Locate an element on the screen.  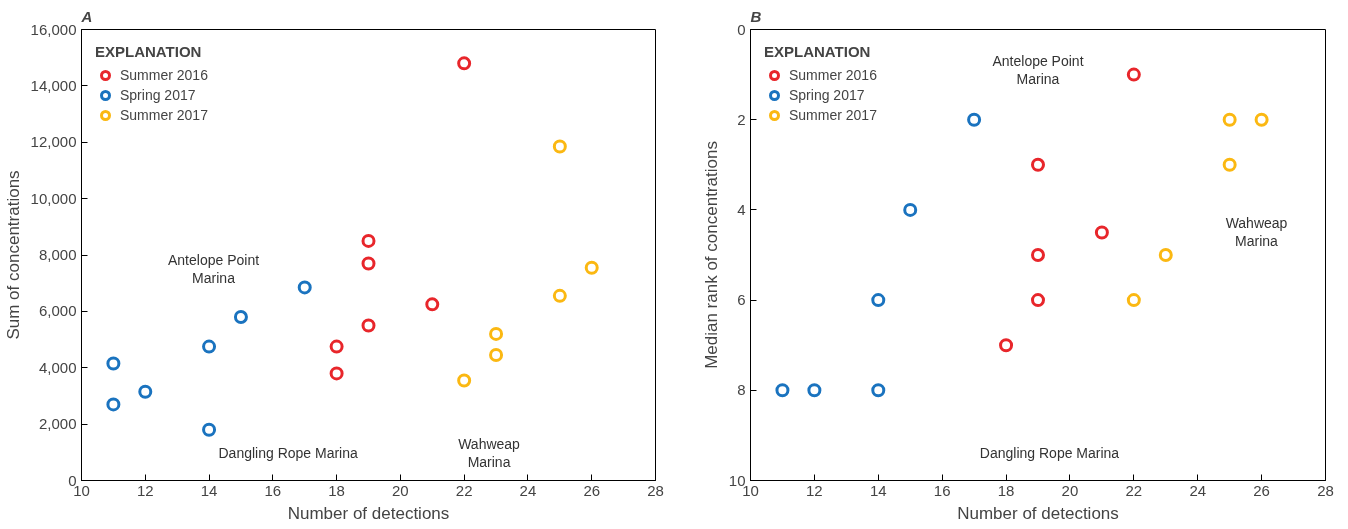
y-tick-label: 12,000 is located at coordinates (53, 142).